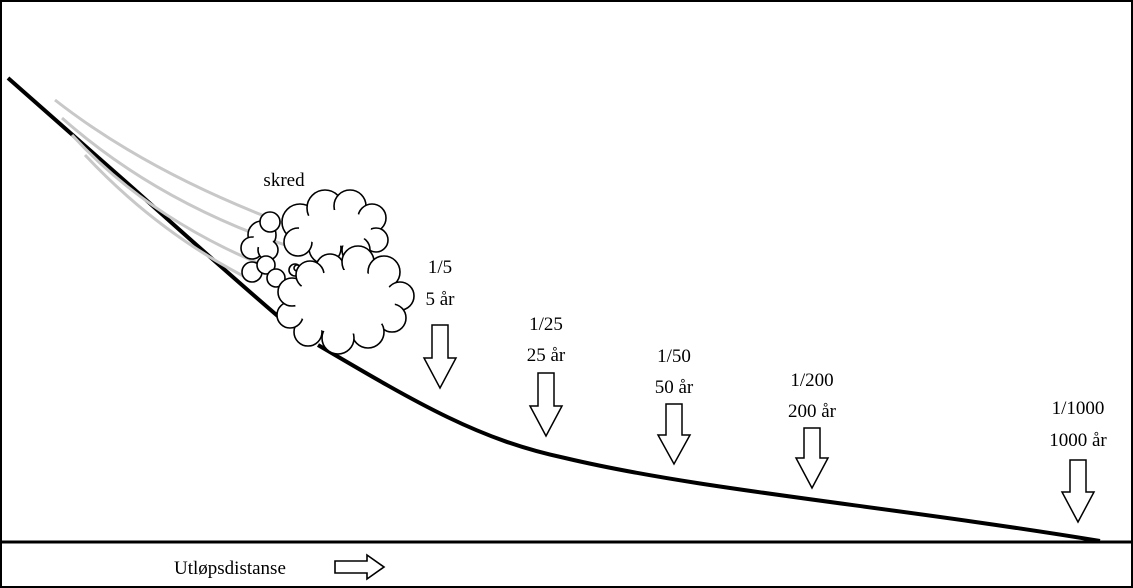 This screenshot has height=588, width=1133. I want to click on return-period-years: 1000 år, so click(1078, 440).